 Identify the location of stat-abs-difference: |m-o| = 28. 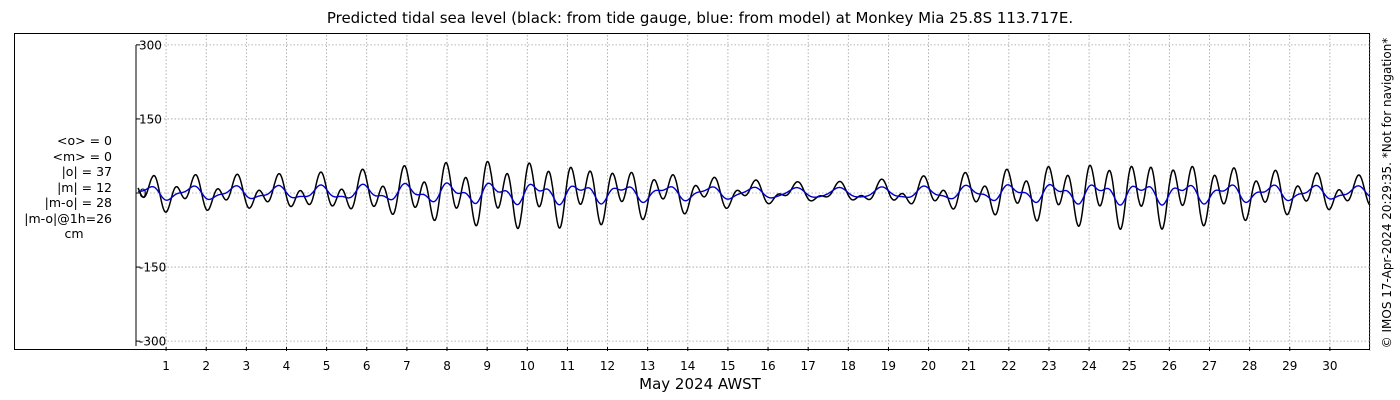
(78, 202).